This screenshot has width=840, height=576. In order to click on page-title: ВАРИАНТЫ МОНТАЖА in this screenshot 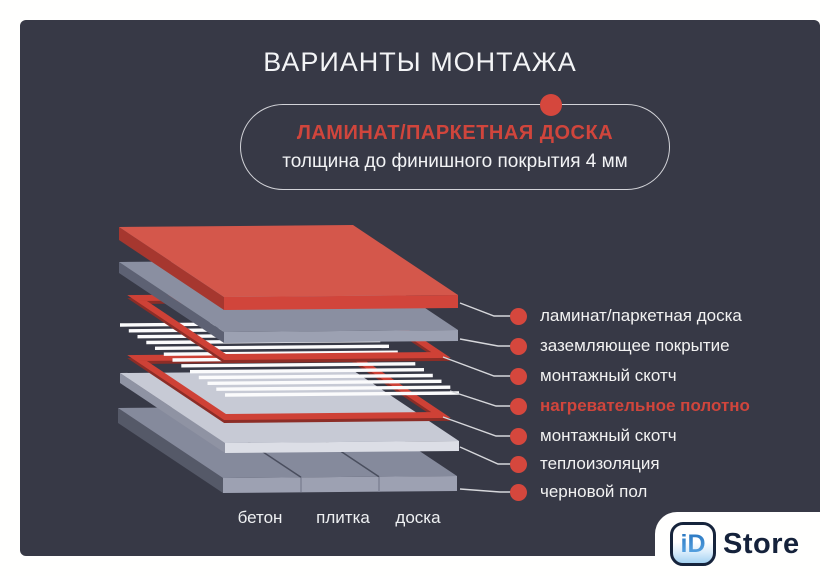, I will do `click(420, 62)`.